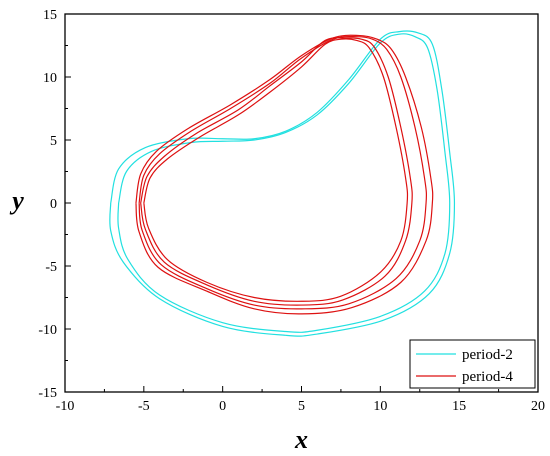  What do you see at coordinates (50, 78) in the screenshot?
I see `y-tick-label: 10` at bounding box center [50, 78].